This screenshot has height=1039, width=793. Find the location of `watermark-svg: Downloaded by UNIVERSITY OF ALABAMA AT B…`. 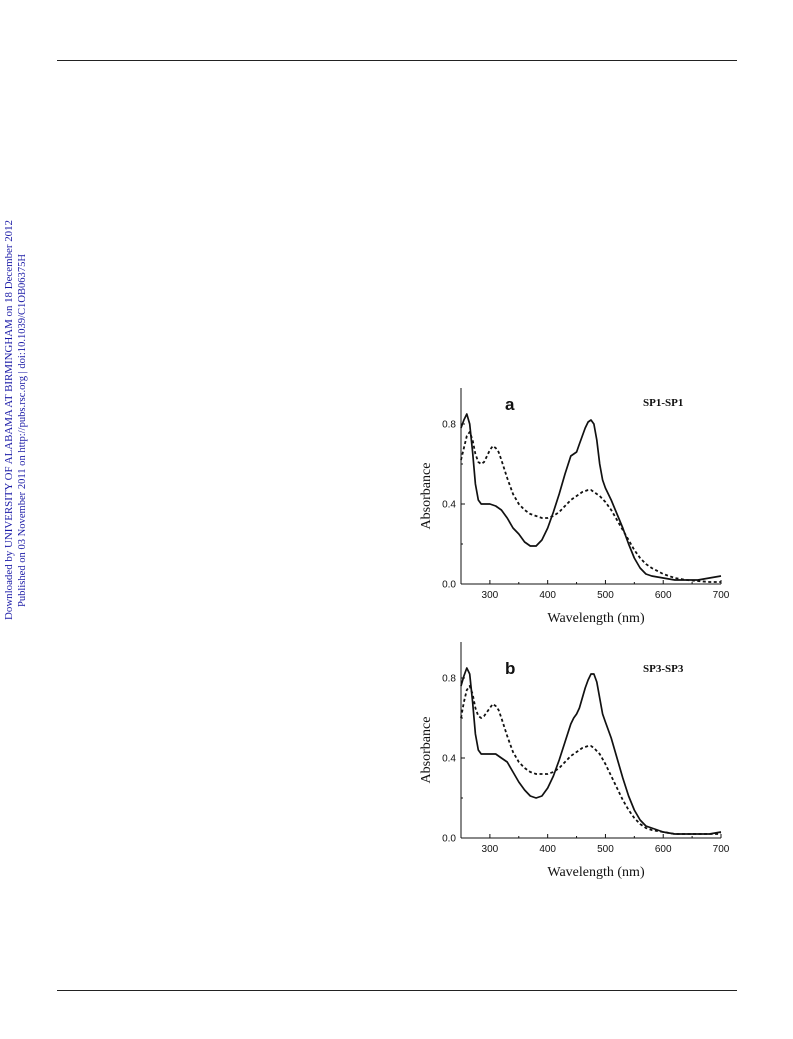

watermark-svg: Downloaded by UNIVERSITY OF ALABAMA AT B… is located at coordinates (16, 420).